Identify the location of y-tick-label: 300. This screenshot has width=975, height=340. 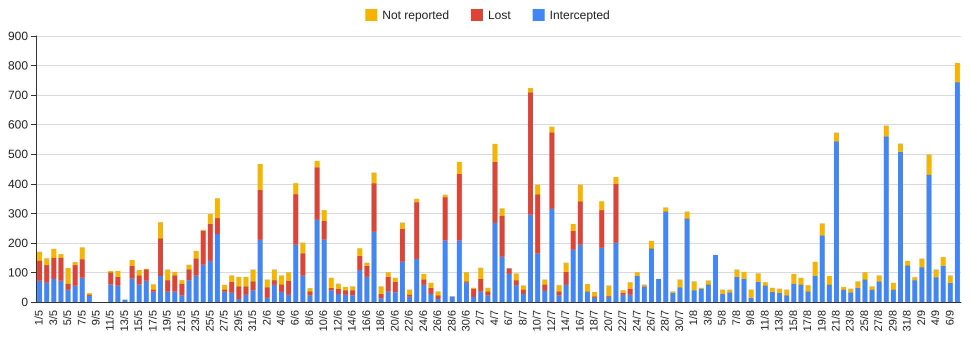
(18, 213).